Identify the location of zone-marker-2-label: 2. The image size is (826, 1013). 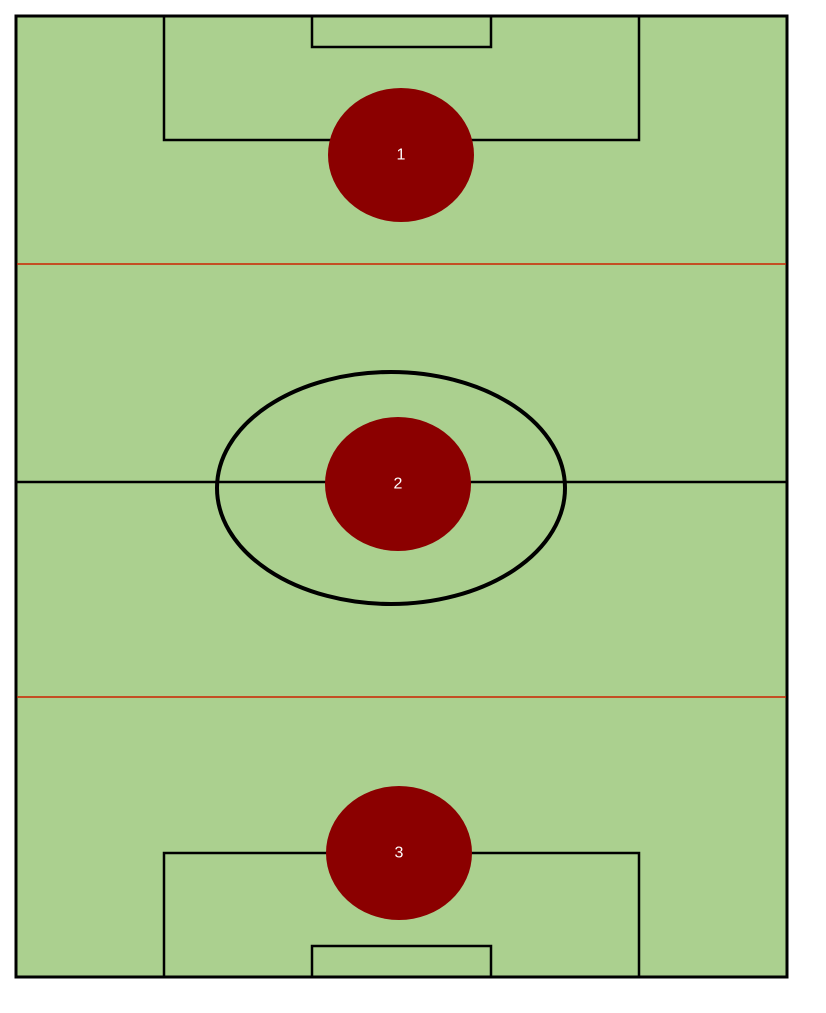
(398, 484).